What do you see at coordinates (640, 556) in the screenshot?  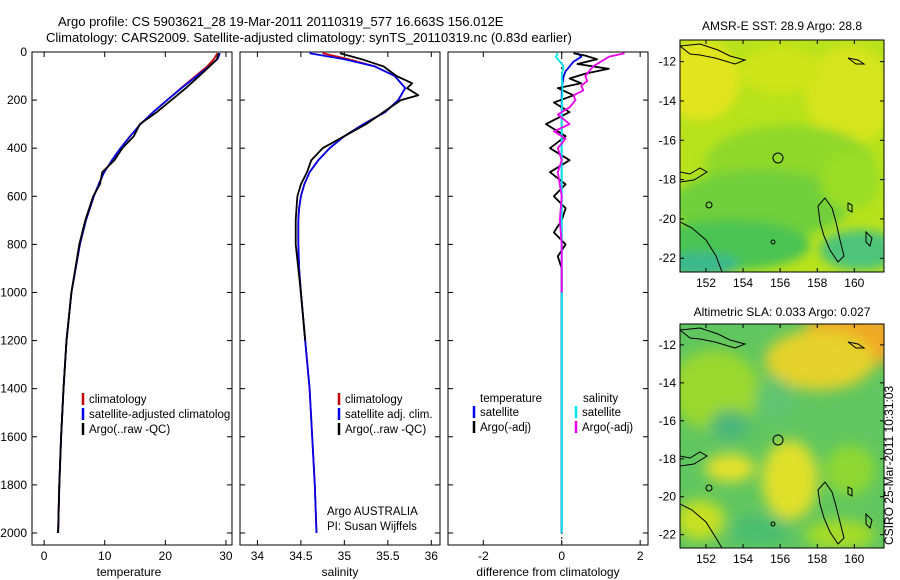 I see `x-tick-label: 2` at bounding box center [640, 556].